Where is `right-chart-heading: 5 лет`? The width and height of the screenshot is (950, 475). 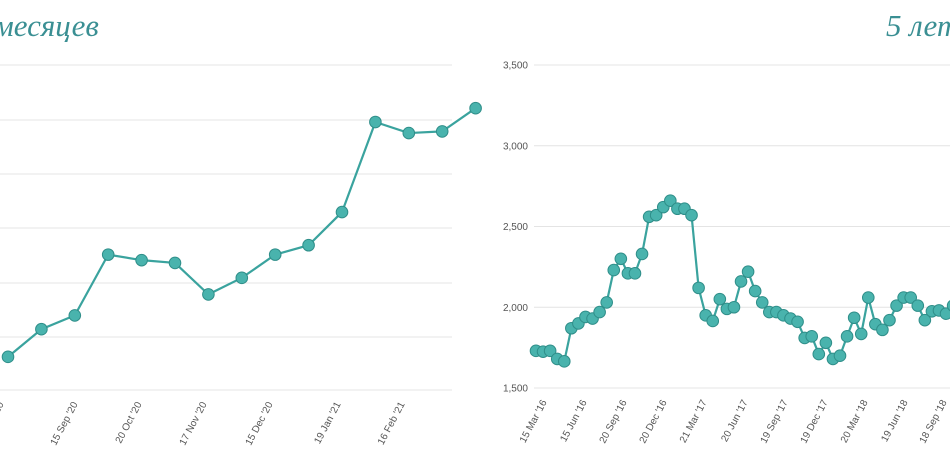
right-chart-heading: 5 лет is located at coordinates (918, 25).